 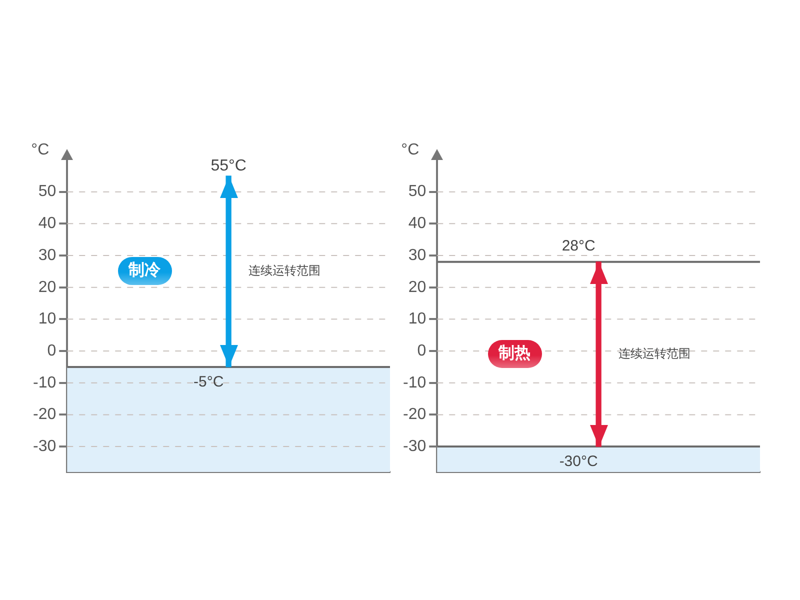 What do you see at coordinates (228, 165) in the screenshot?
I see `annotation: 55°C` at bounding box center [228, 165].